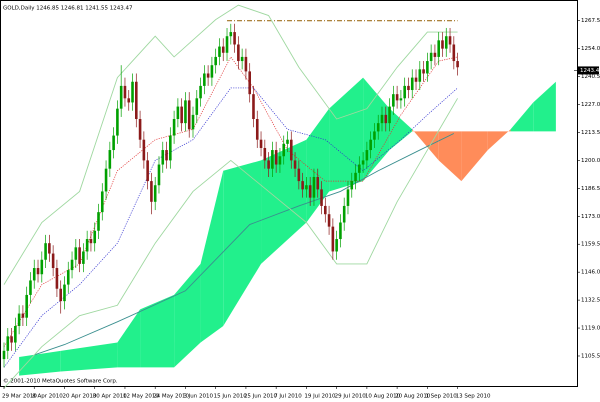 This screenshot has height=402, width=600. What do you see at coordinates (590, 49) in the screenshot?
I see `y-tick-label: 1254.00` at bounding box center [590, 49].